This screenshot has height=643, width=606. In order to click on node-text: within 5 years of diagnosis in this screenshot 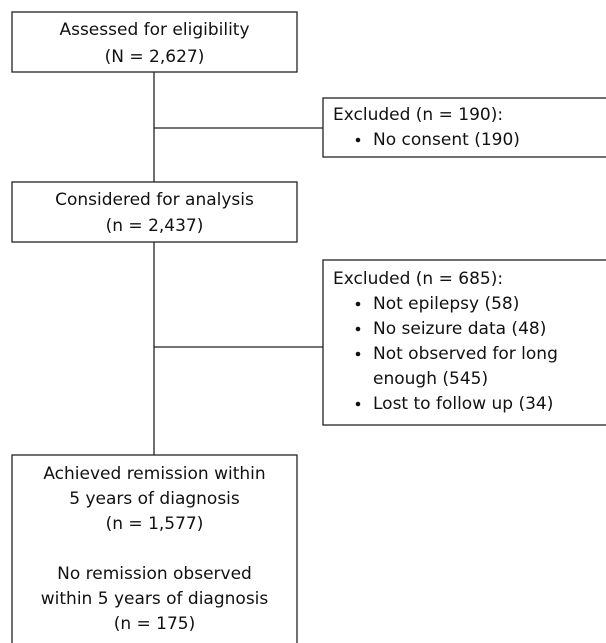, I will do `click(155, 599)`.